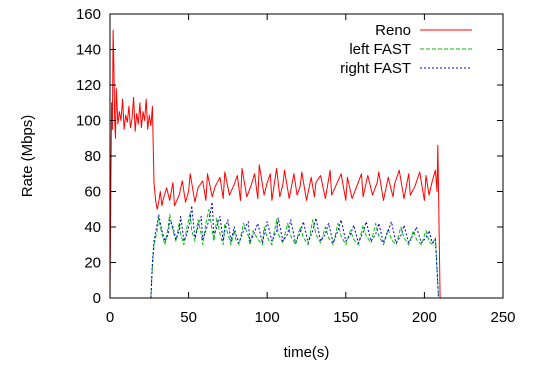 This screenshot has height=368, width=533. Describe the element at coordinates (110, 317) in the screenshot. I see `x-tick-label: 0` at that location.